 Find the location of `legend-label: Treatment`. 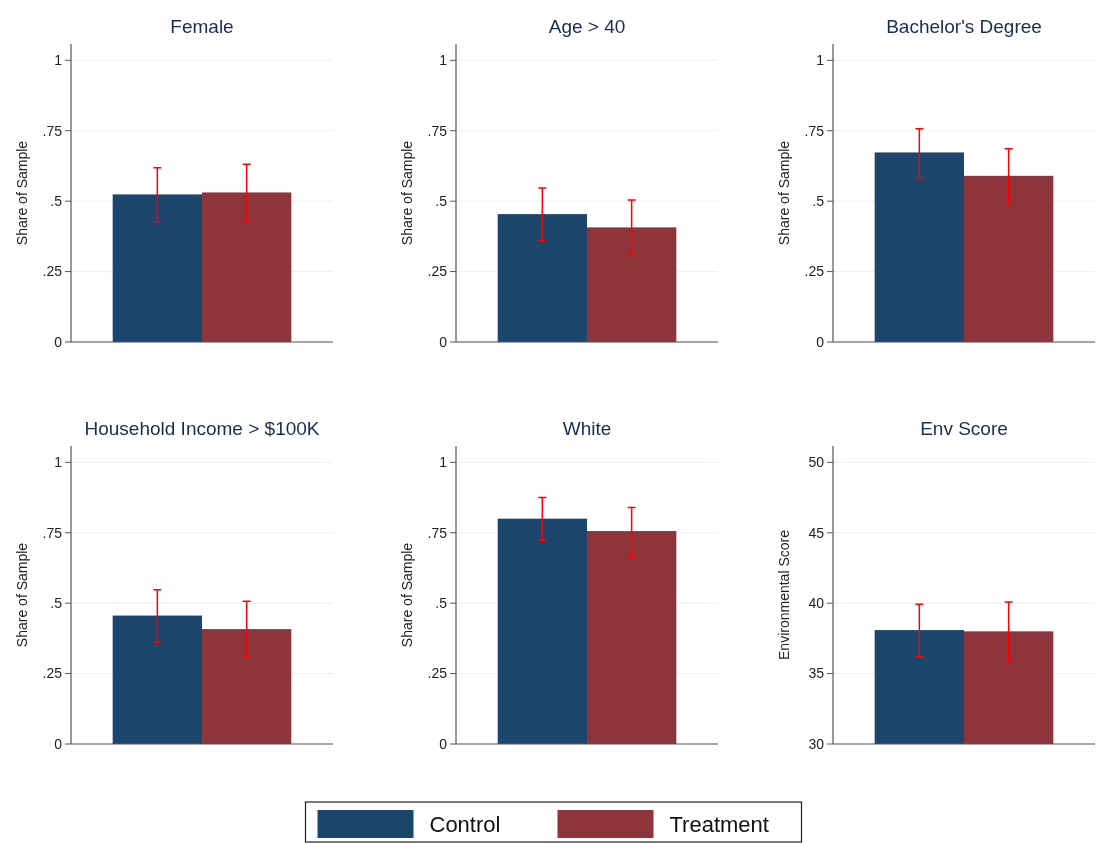

legend-label: Treatment is located at coordinates (719, 824).